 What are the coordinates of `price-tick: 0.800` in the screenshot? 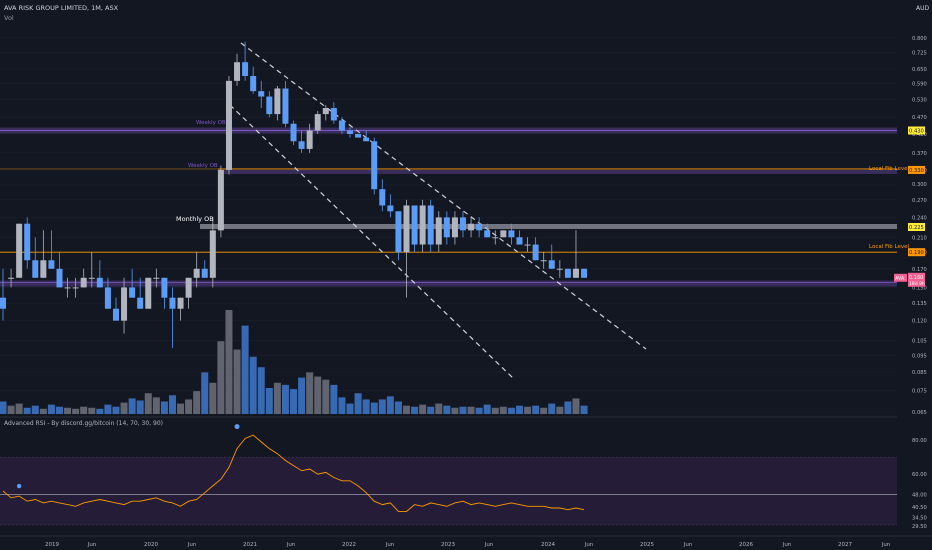 It's located at (919, 39).